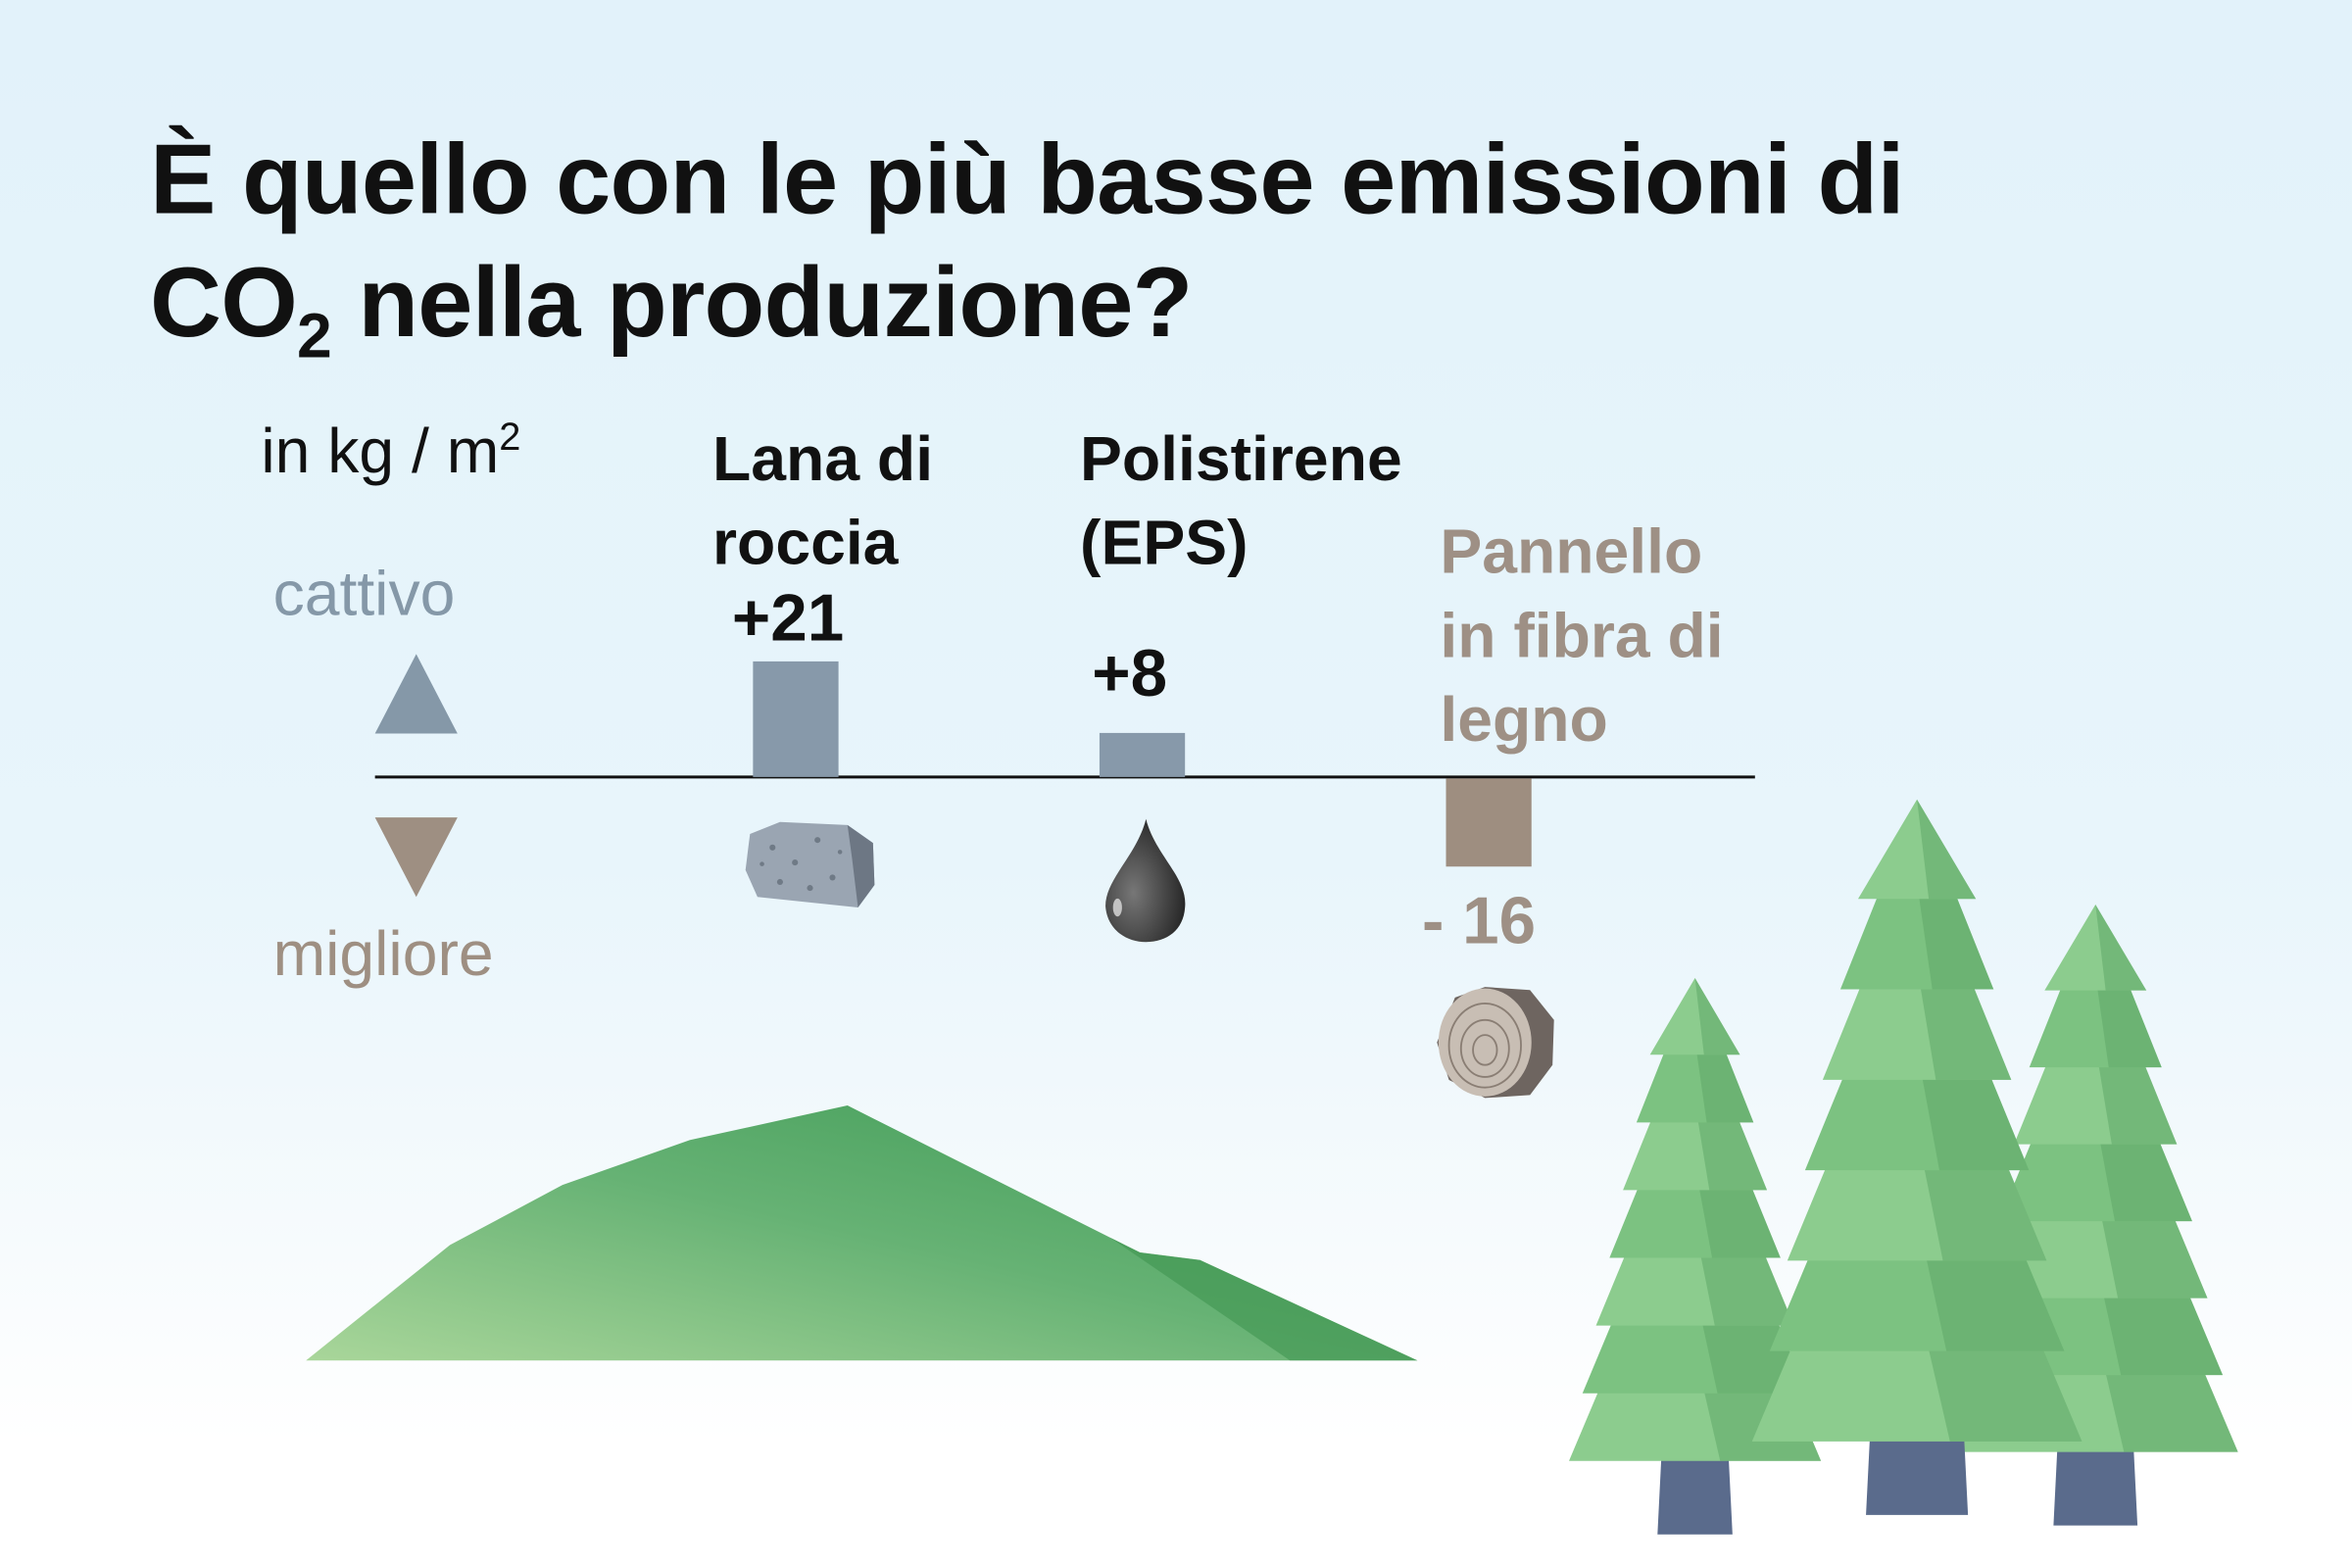 The image size is (2352, 1568). Describe the element at coordinates (1241, 458) in the screenshot. I see `category-label-line: Polistirene` at that location.